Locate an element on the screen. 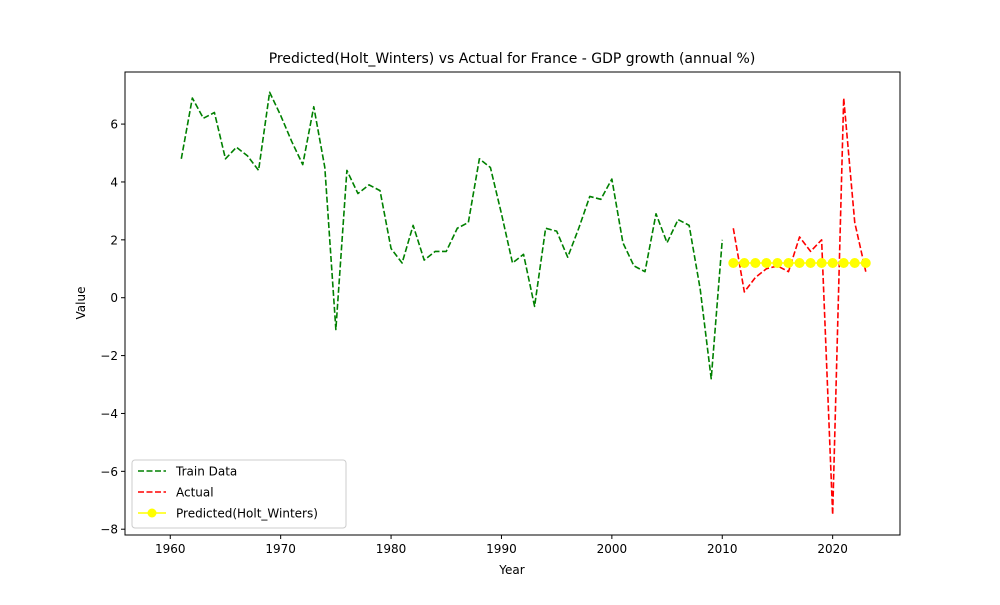 This screenshot has height=605, width=1000. x-tick-label: 1980 is located at coordinates (391, 549).